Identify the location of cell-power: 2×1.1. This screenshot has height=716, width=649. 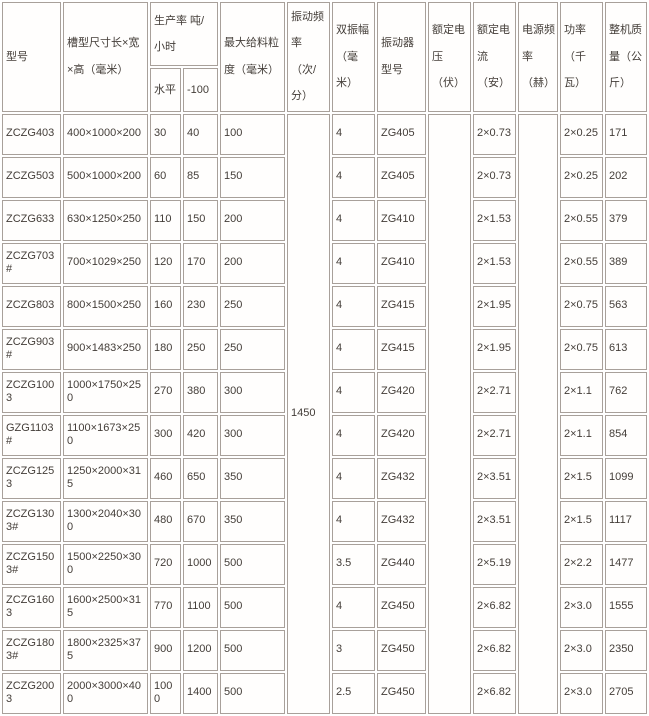
(581, 392).